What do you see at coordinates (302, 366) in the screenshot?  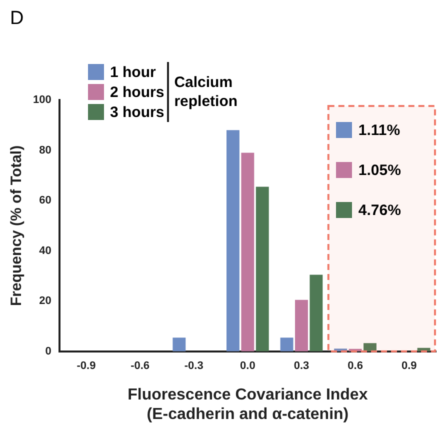 I see `x-tick-label: 0.3` at bounding box center [302, 366].